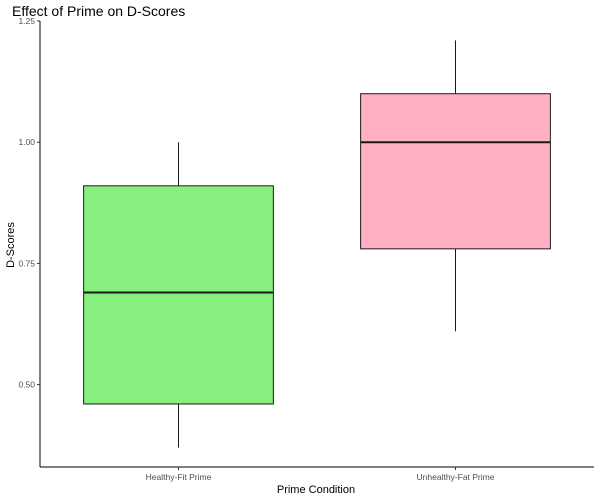  What do you see at coordinates (179, 477) in the screenshot?
I see `x-tick-label: Healthy-Fit Prime` at bounding box center [179, 477].